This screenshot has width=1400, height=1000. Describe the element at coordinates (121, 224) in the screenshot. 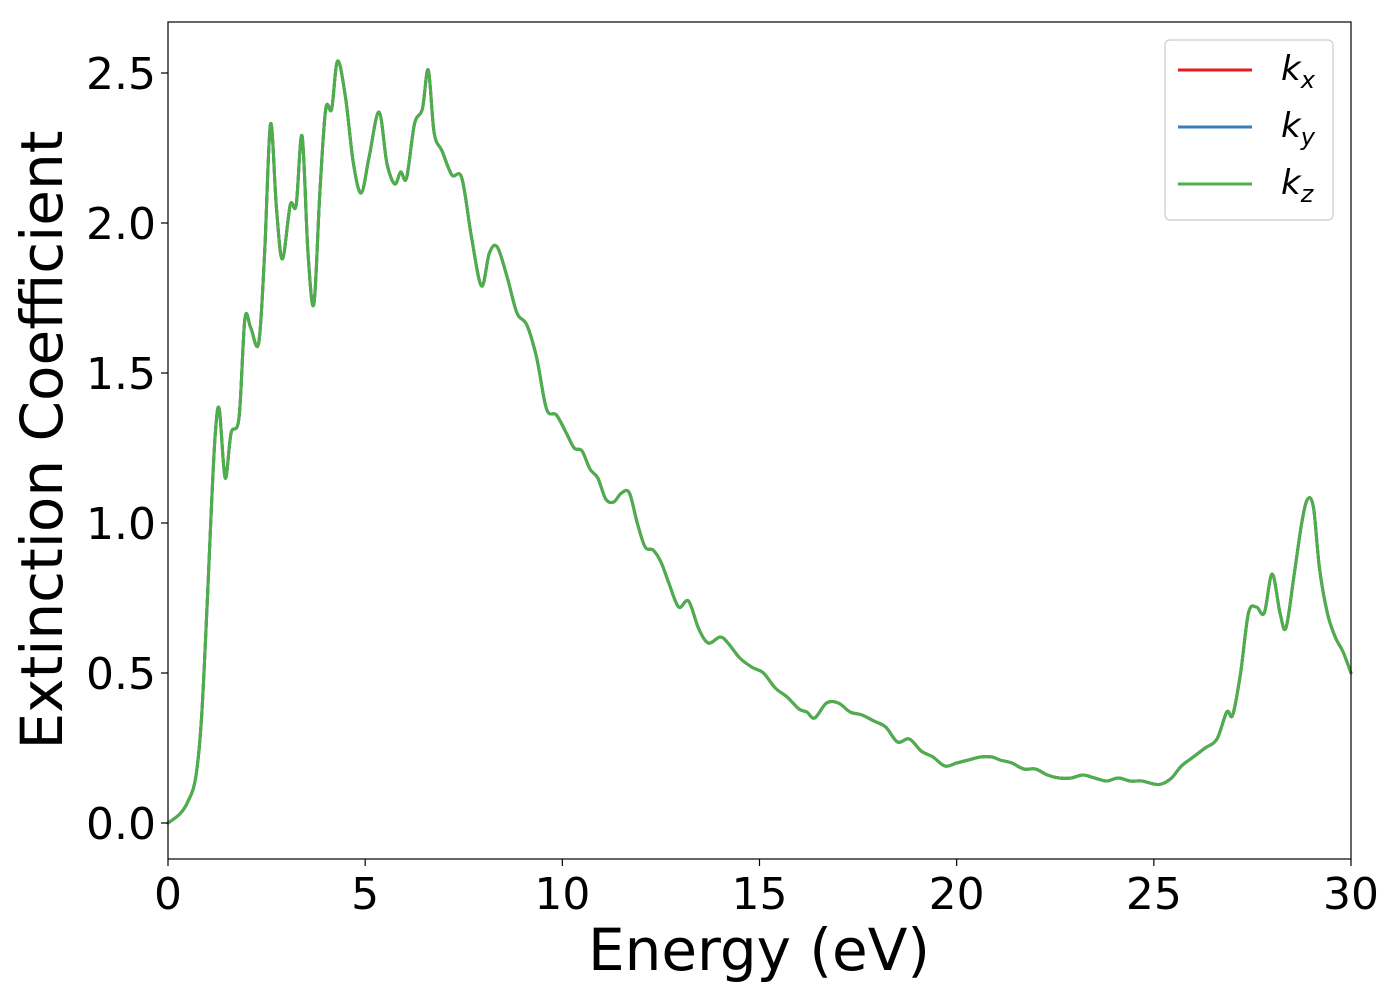

I see `y-tick-label: 2.0` at that location.